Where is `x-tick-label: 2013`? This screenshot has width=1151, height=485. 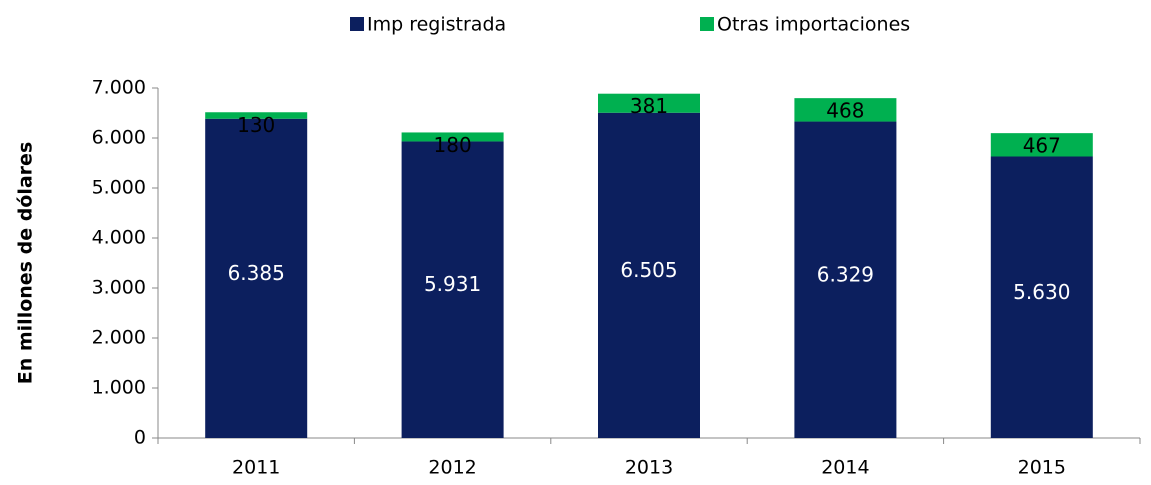 x-tick-label: 2013 is located at coordinates (649, 468).